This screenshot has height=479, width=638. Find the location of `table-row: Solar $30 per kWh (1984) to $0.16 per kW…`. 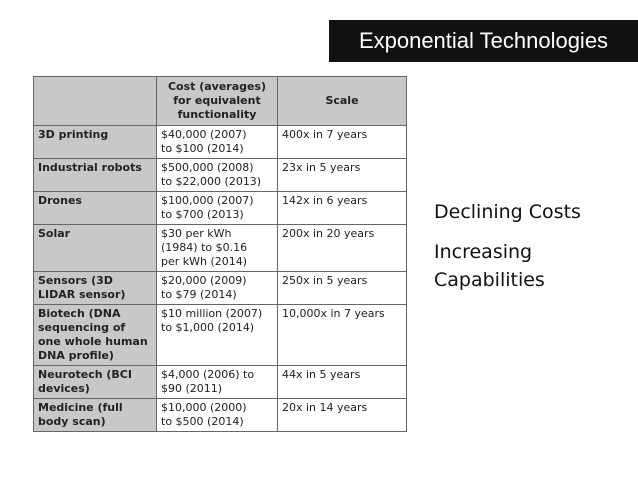

table-row: Solar $30 per kWh (1984) to $0.16 per kW… is located at coordinates (220, 248).